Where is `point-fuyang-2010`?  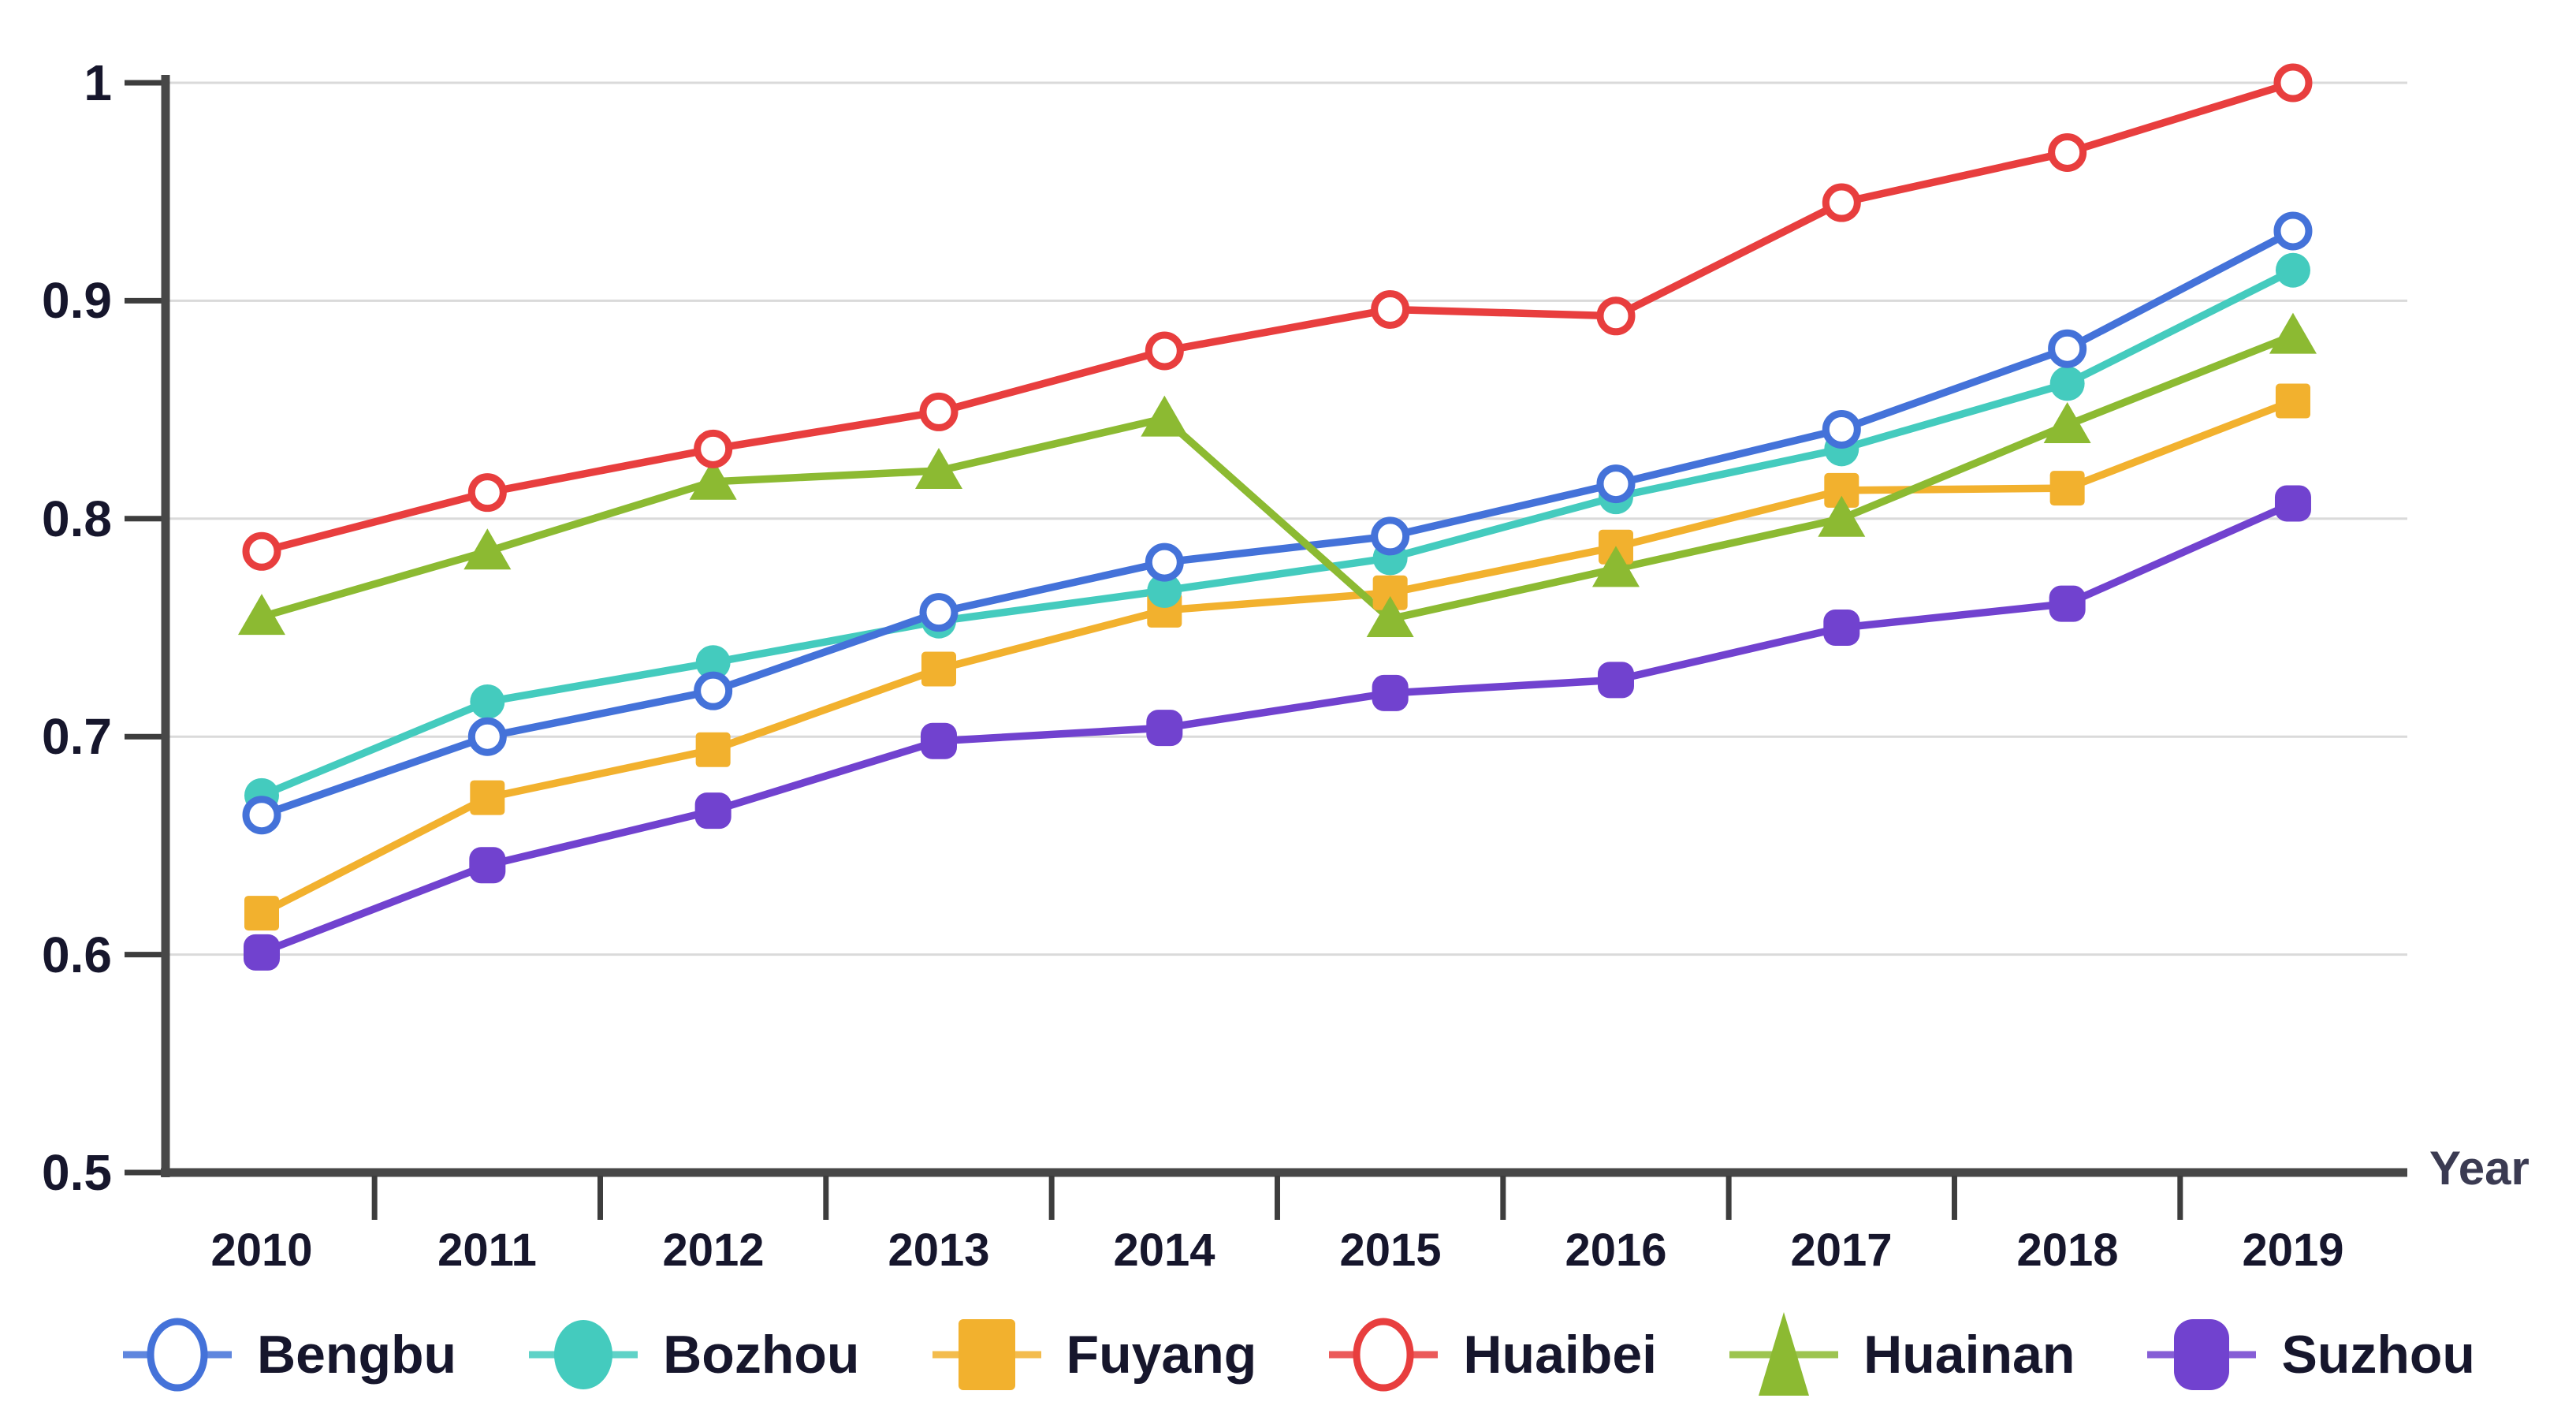 point-fuyang-2010 is located at coordinates (261, 913).